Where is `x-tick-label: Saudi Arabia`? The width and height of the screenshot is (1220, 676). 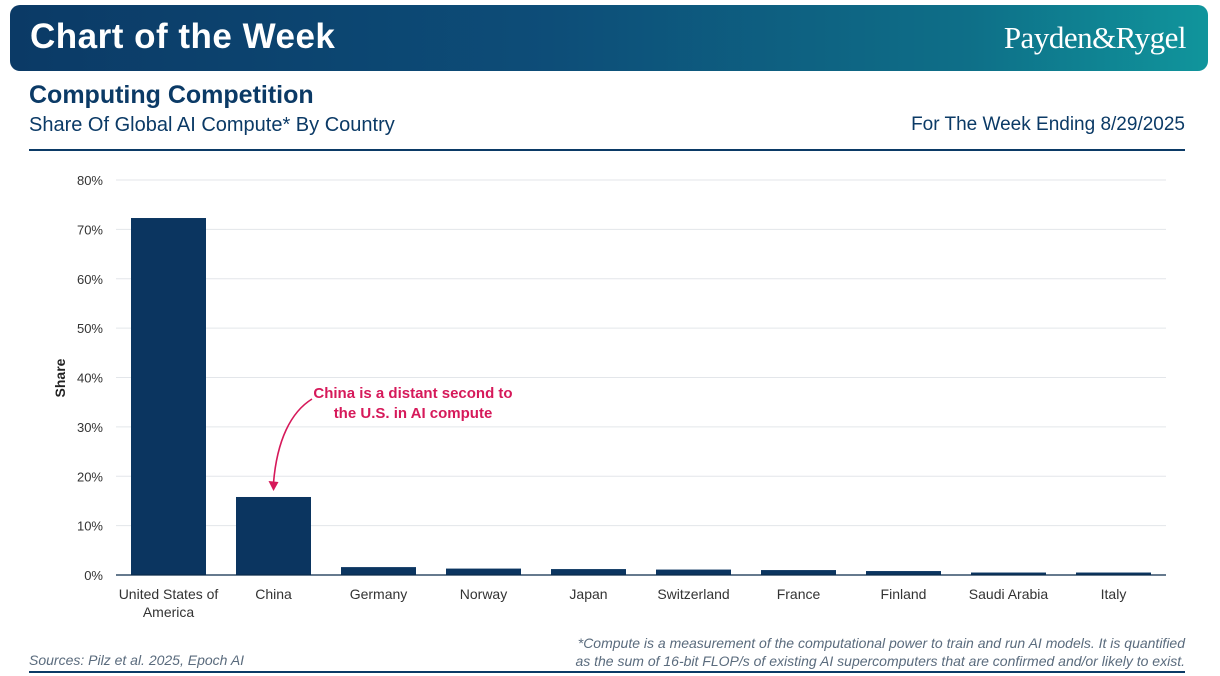
x-tick-label: Saudi Arabia is located at coordinates (1009, 594).